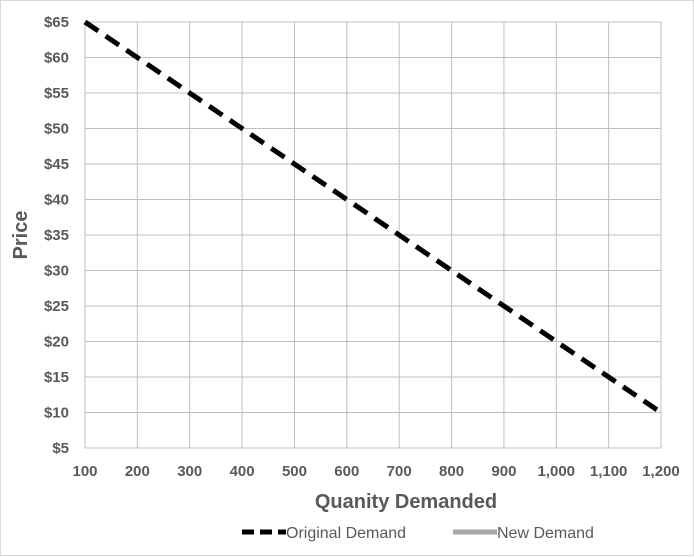  I want to click on x-tick-label: 600, so click(346, 471).